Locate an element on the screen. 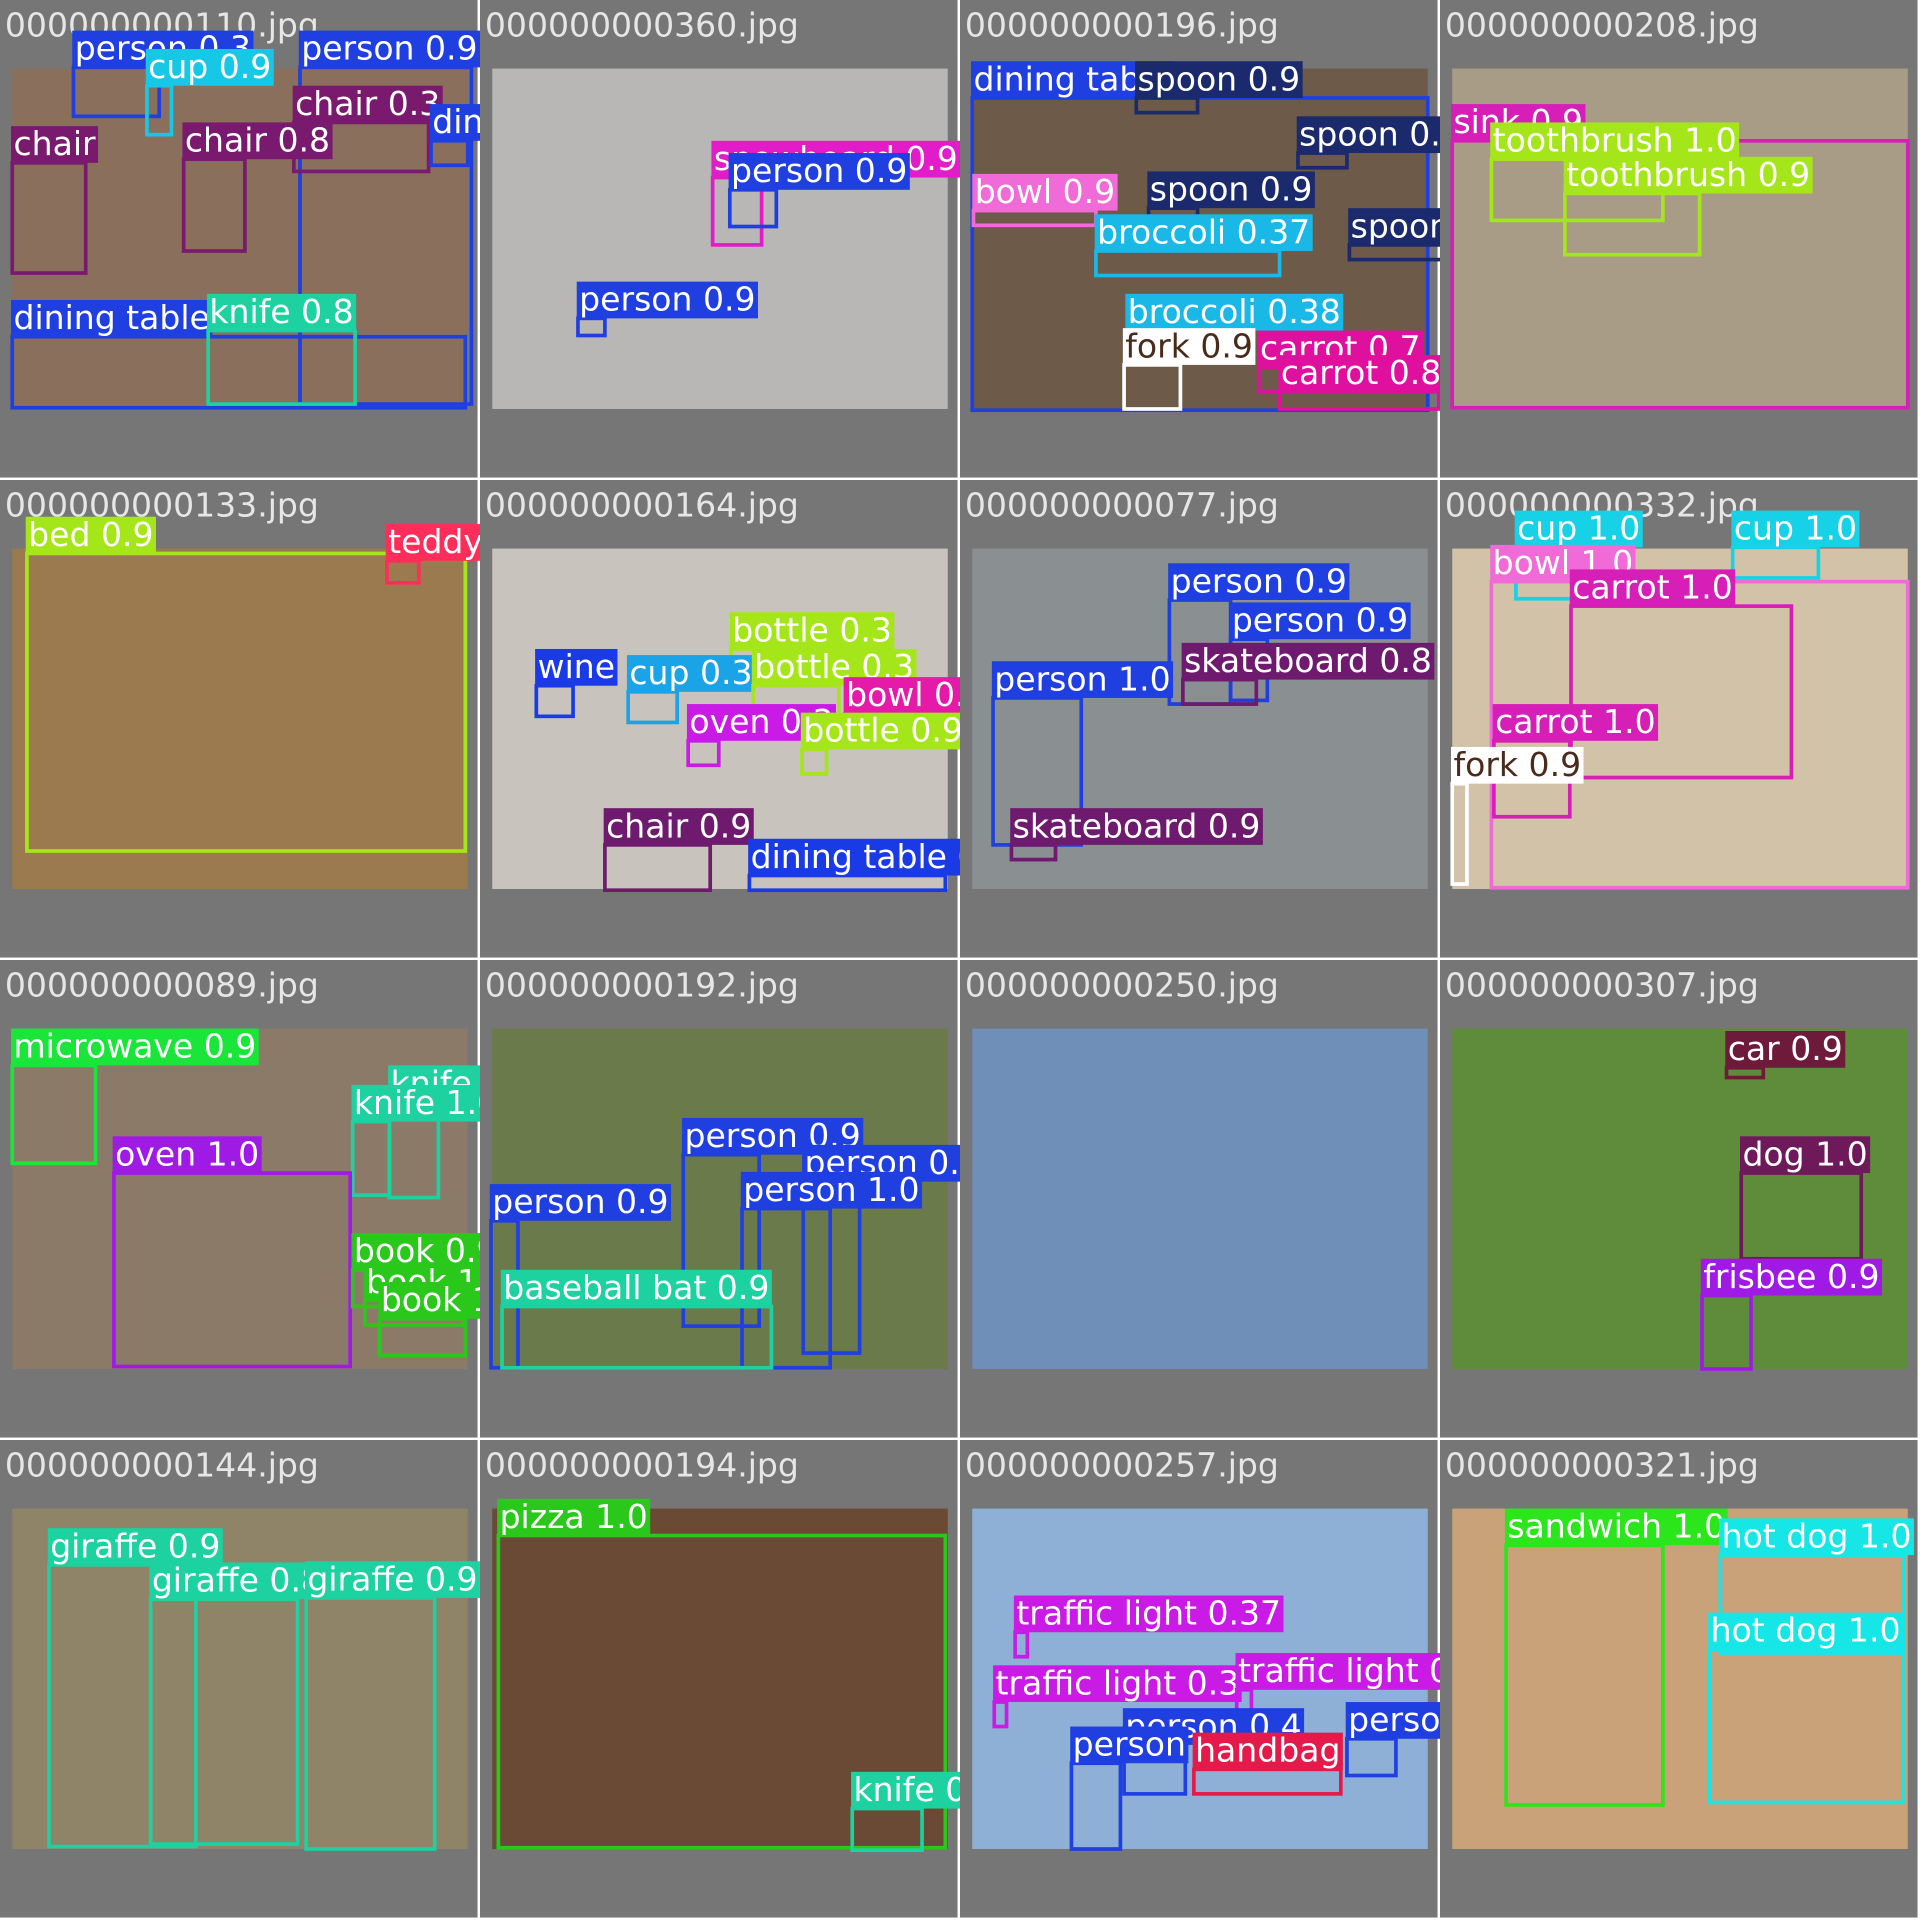 The width and height of the screenshot is (1920, 1920). detection-label: skateboard 0.9 is located at coordinates (1137, 825).